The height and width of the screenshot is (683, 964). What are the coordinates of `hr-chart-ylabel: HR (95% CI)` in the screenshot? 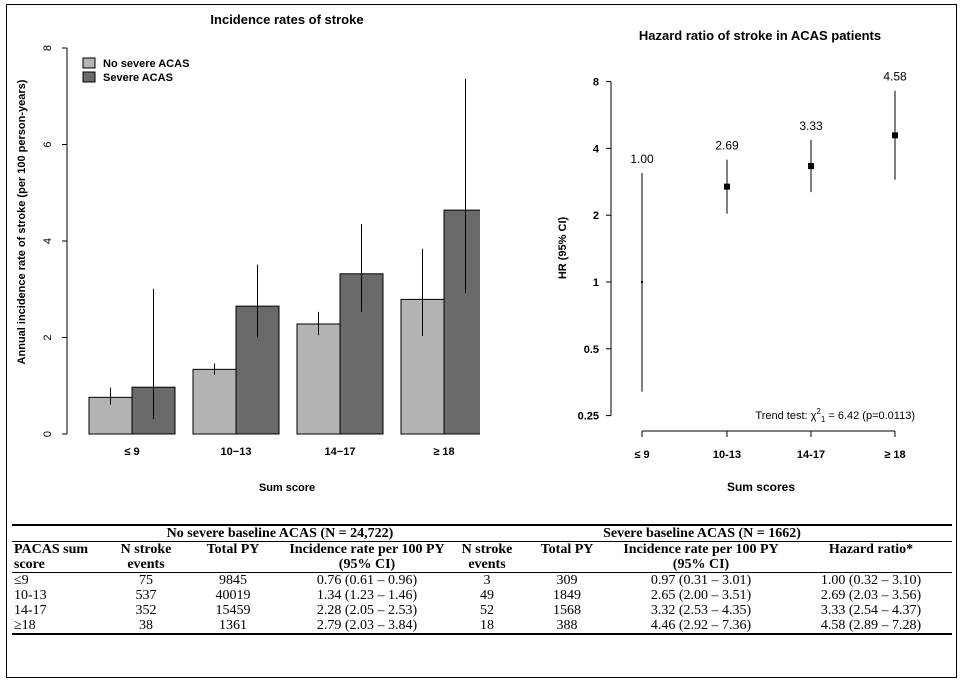 It's located at (563, 247).